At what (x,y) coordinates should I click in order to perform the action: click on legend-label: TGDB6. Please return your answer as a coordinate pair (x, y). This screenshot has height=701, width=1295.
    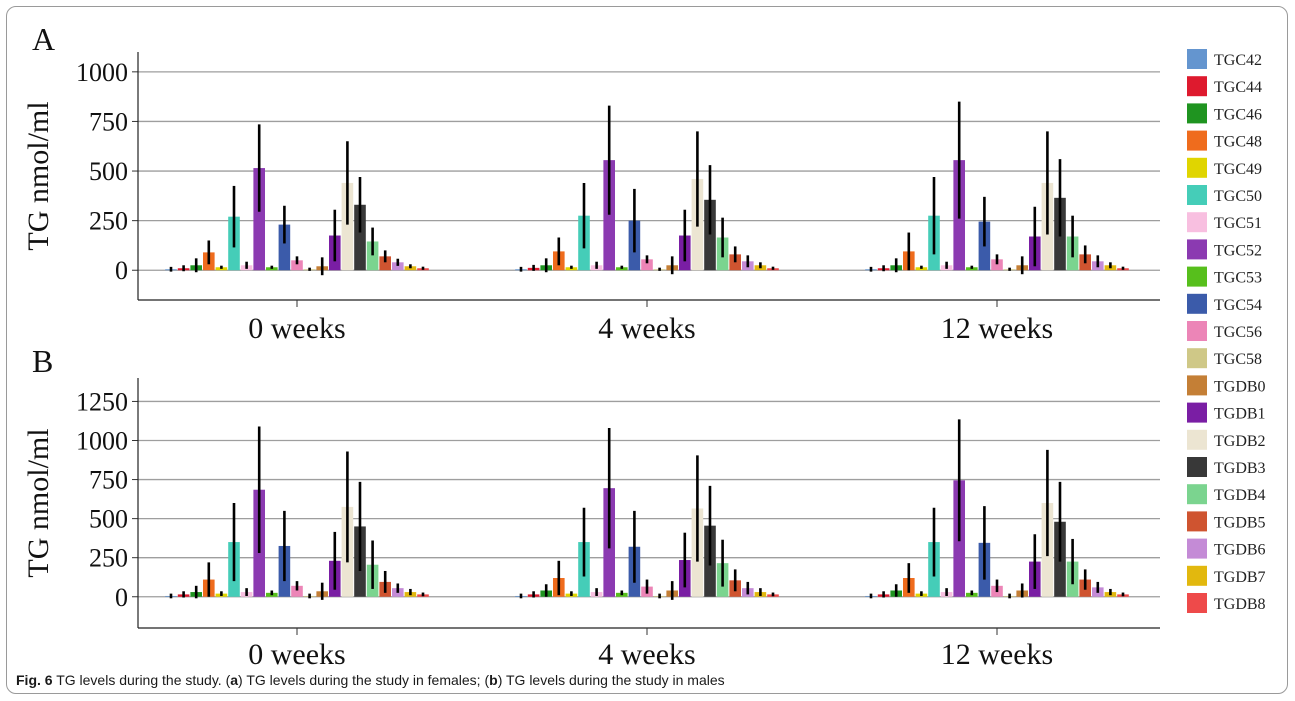
    Looking at the image, I should click on (1240, 550).